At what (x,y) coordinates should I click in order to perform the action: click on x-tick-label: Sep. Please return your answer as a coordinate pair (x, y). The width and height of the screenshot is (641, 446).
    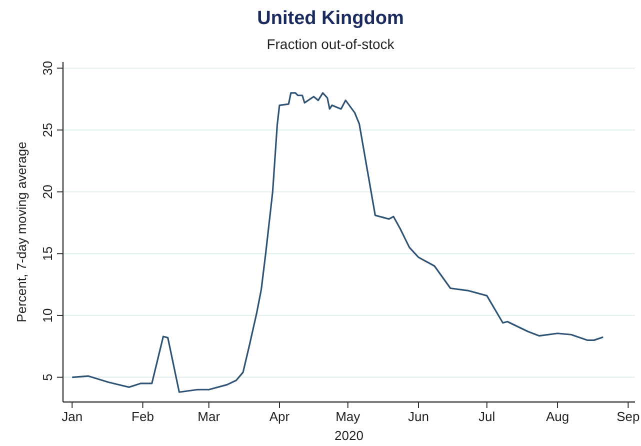
    Looking at the image, I should click on (628, 416).